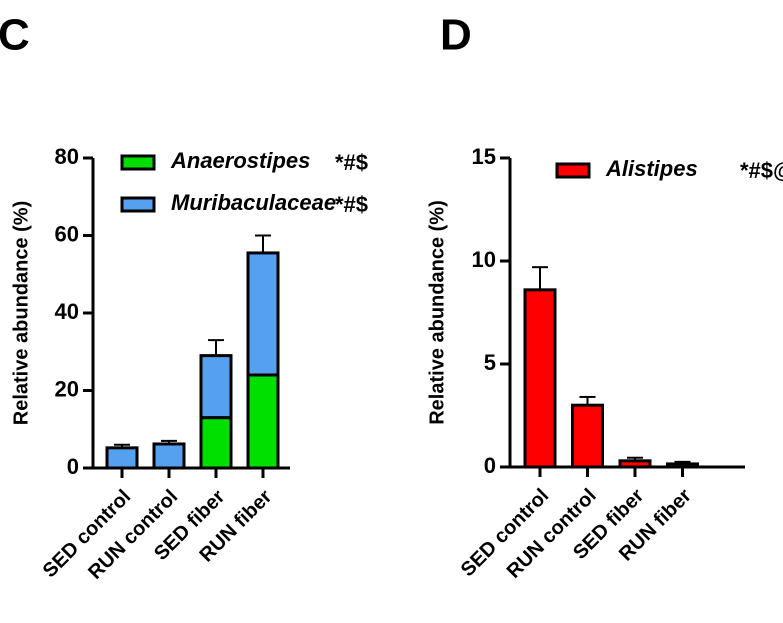 The width and height of the screenshot is (783, 623). Describe the element at coordinates (484, 156) in the screenshot. I see `y-tick-label: 15` at that location.